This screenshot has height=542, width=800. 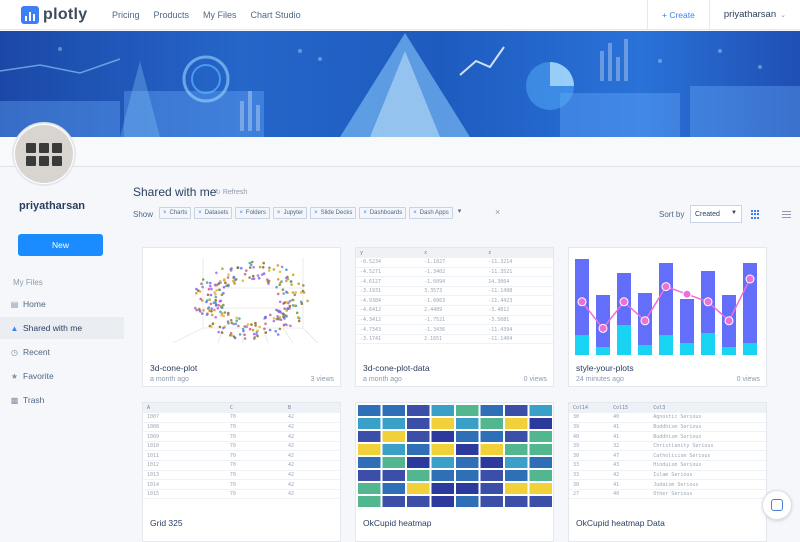 I want to click on filter-chip-datasets: × Datasets, so click(x=213, y=213).